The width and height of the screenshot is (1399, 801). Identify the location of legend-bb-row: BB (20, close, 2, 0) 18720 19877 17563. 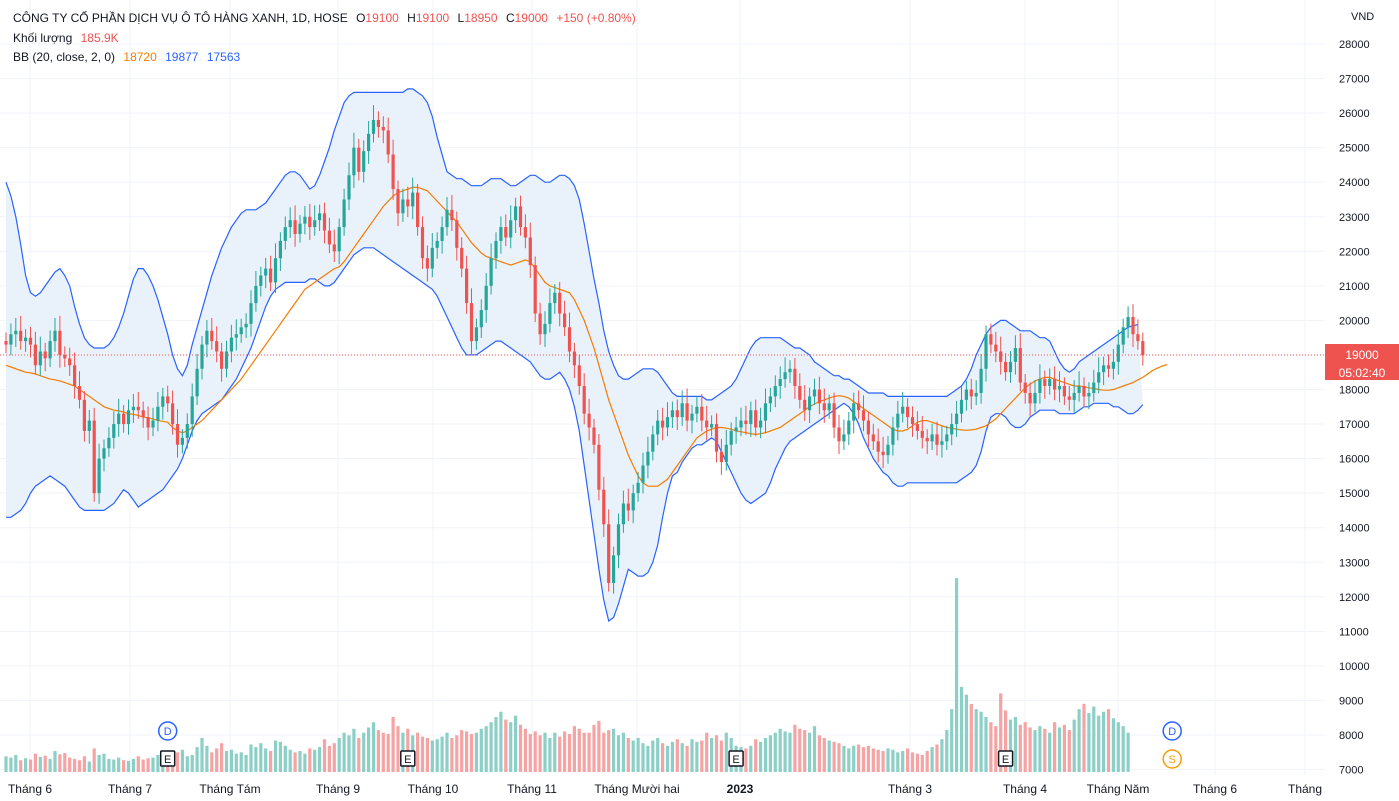
(129, 57).